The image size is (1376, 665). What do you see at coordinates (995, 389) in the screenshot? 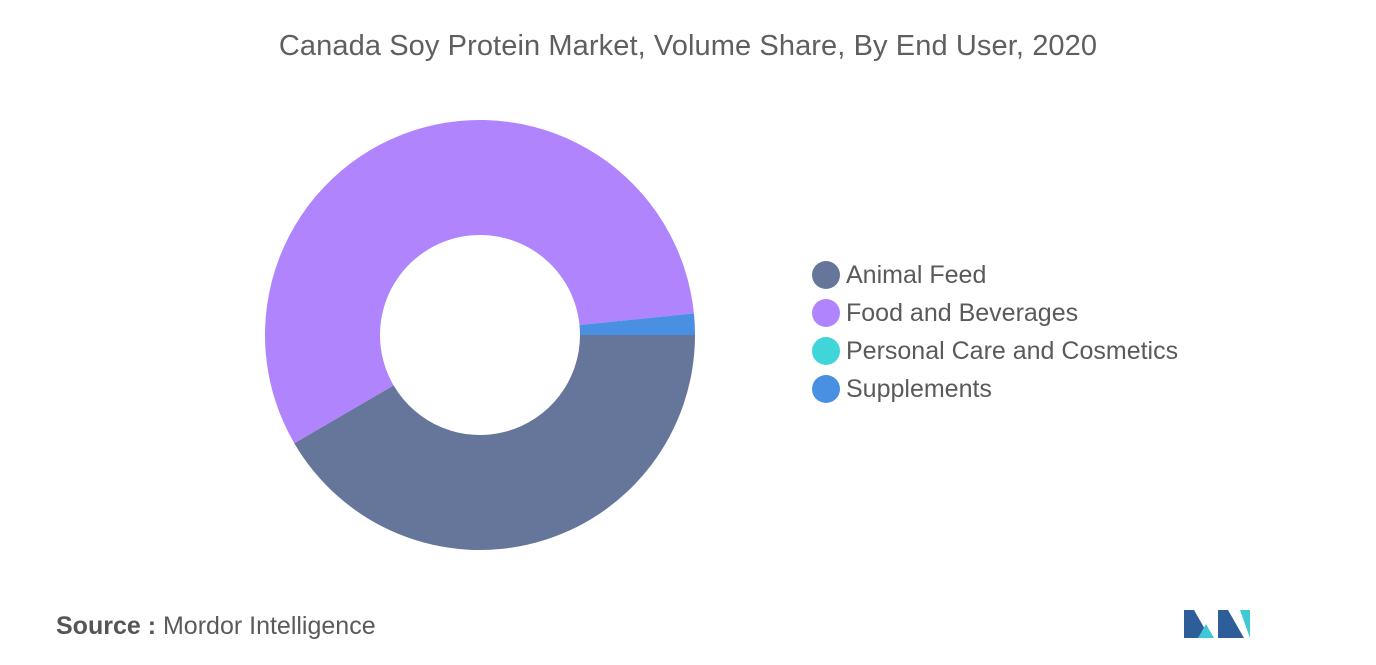
I see `legend-item-supplements: Supplements` at bounding box center [995, 389].